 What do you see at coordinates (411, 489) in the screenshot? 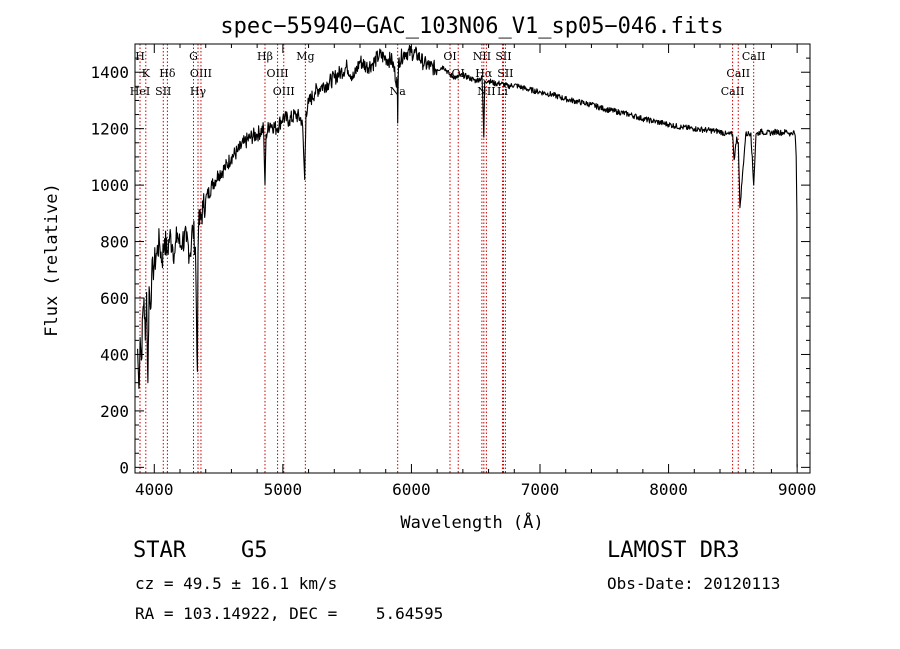
I see `x-tick-label: 6000` at bounding box center [411, 489].